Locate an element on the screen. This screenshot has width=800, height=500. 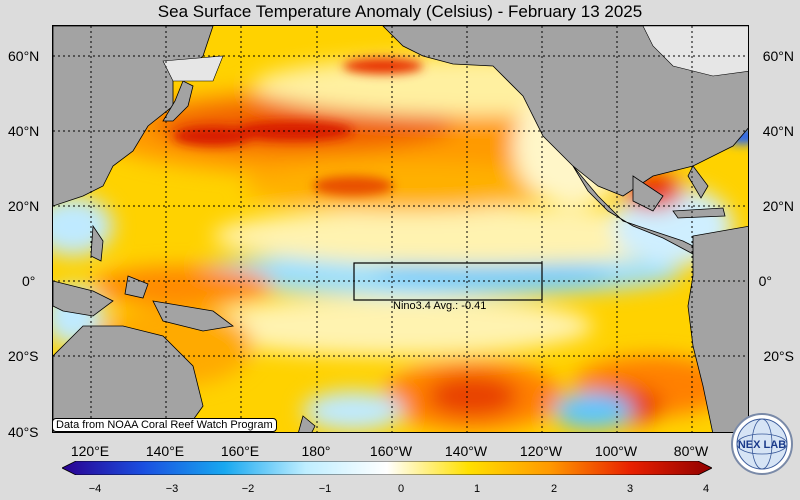
colorbar-tick-neg3: −3 is located at coordinates (172, 489).